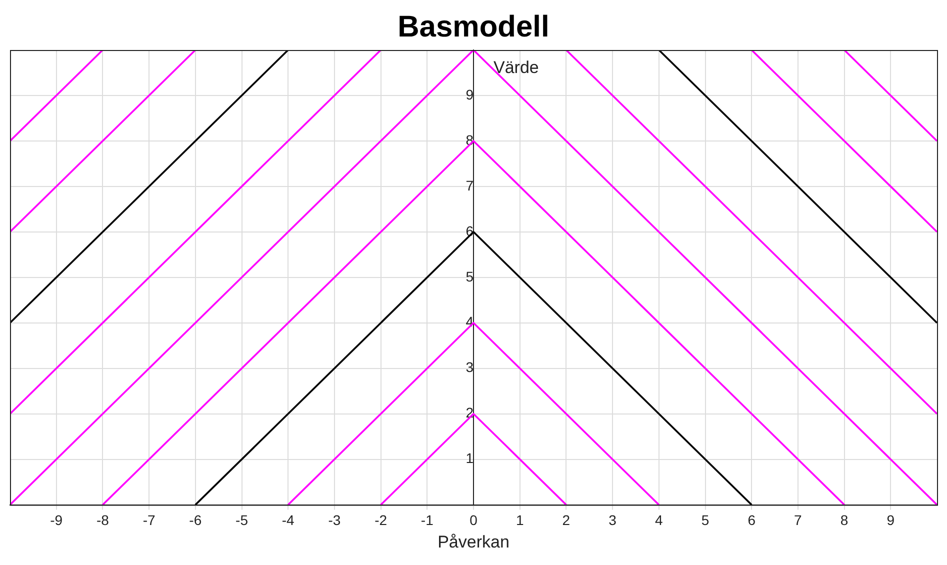  I want to click on x-tick-label: -5, so click(242, 520).